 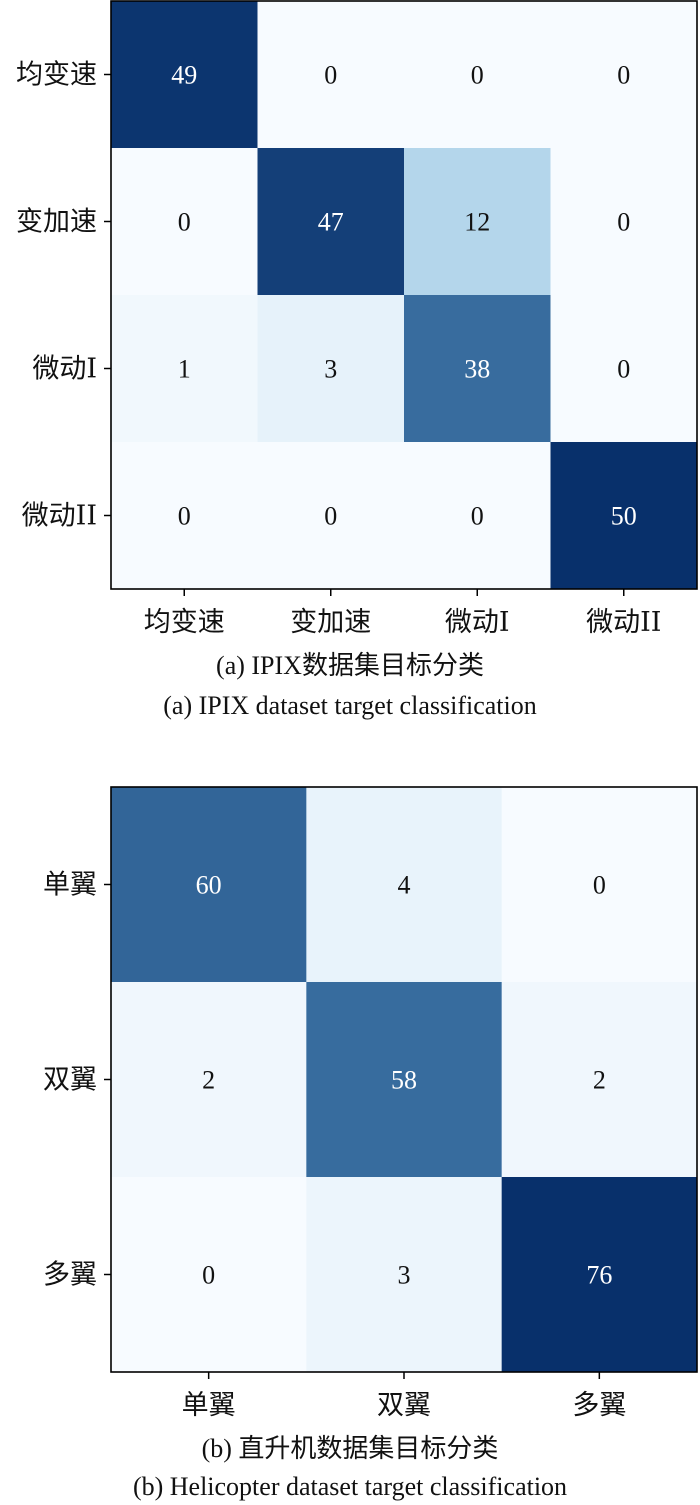 I want to click on matrix-cell-r4-c4, so click(x=624, y=516).